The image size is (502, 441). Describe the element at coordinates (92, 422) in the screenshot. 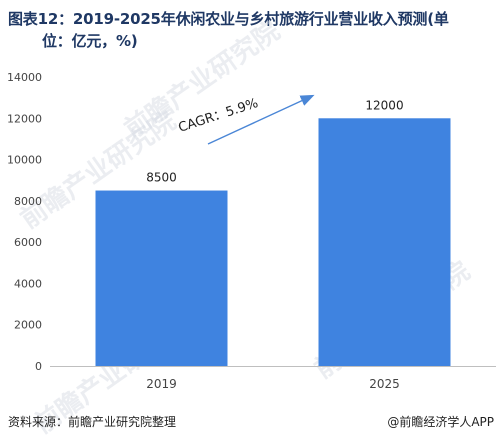

I see `source-note: 资料来源：前瞻产业研究院整理` at that location.